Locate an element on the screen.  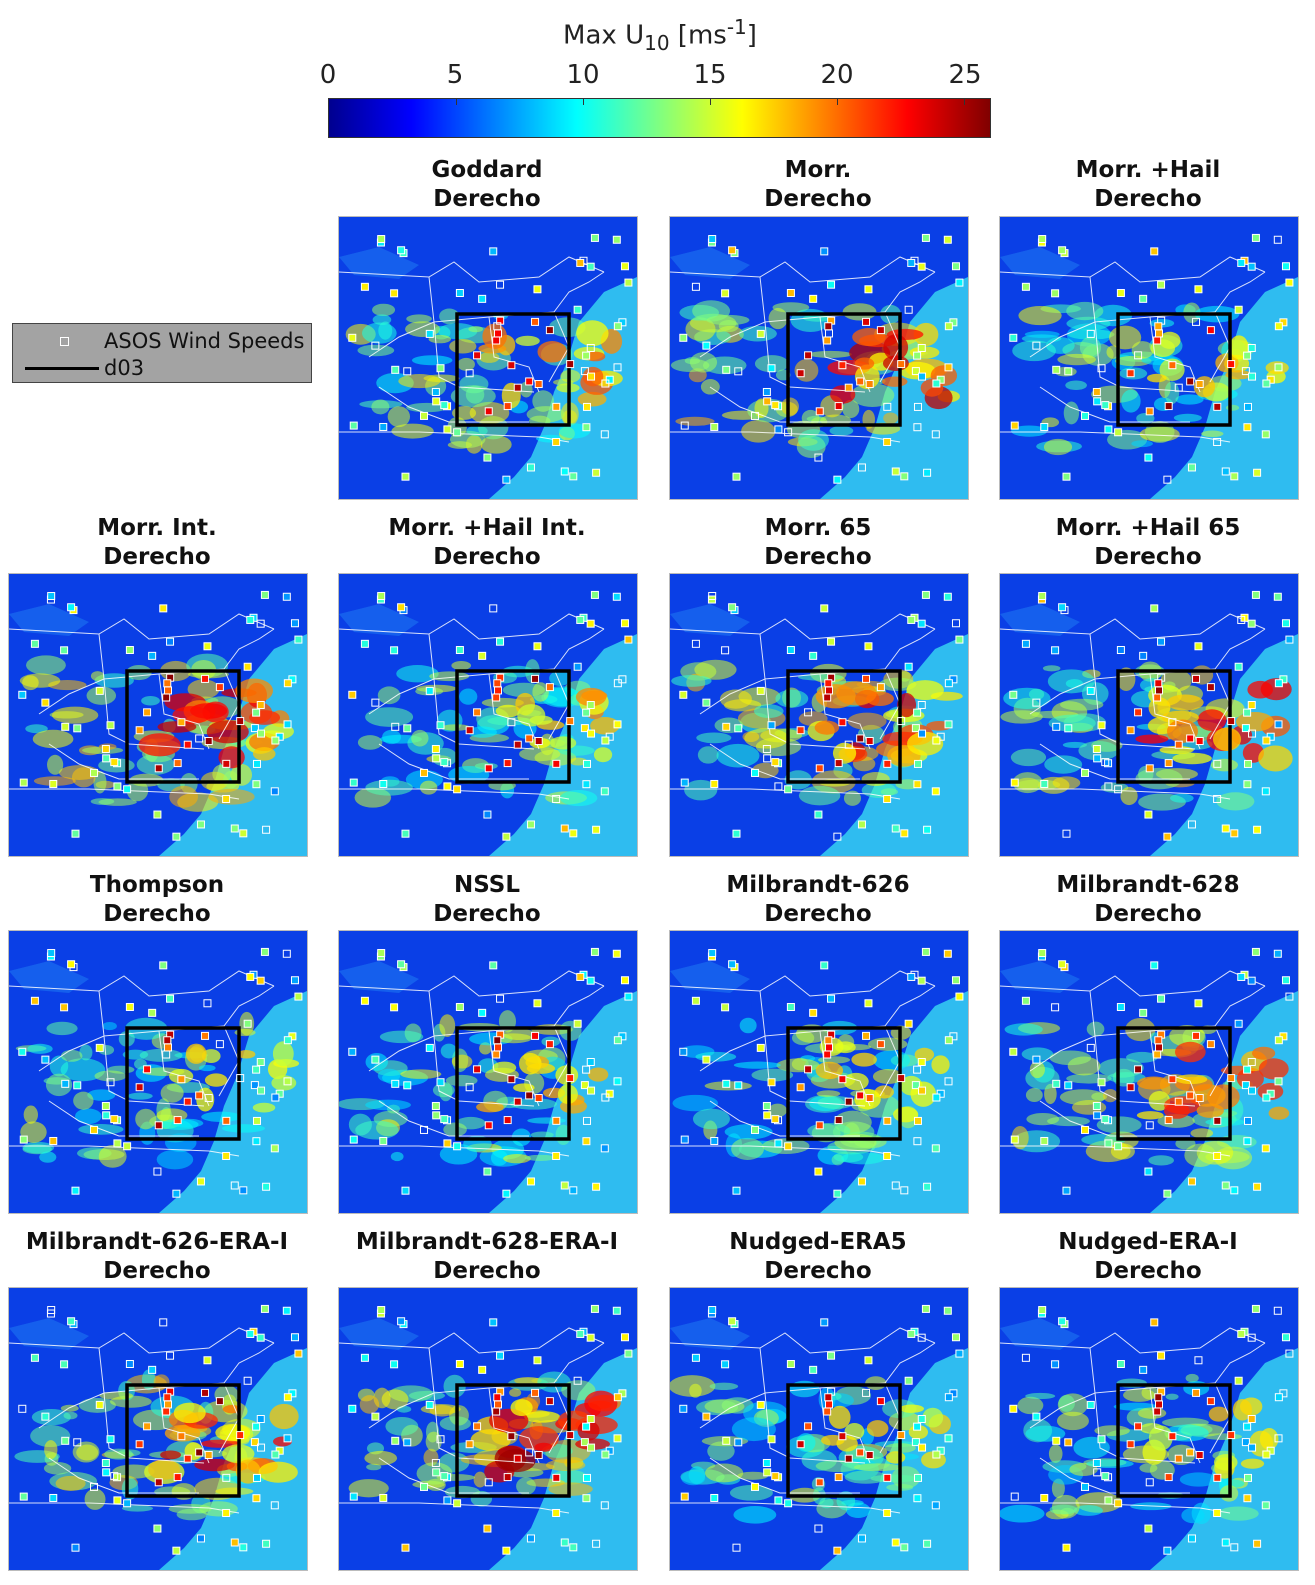
panel-title-line2: Derecho is located at coordinates (487, 557).